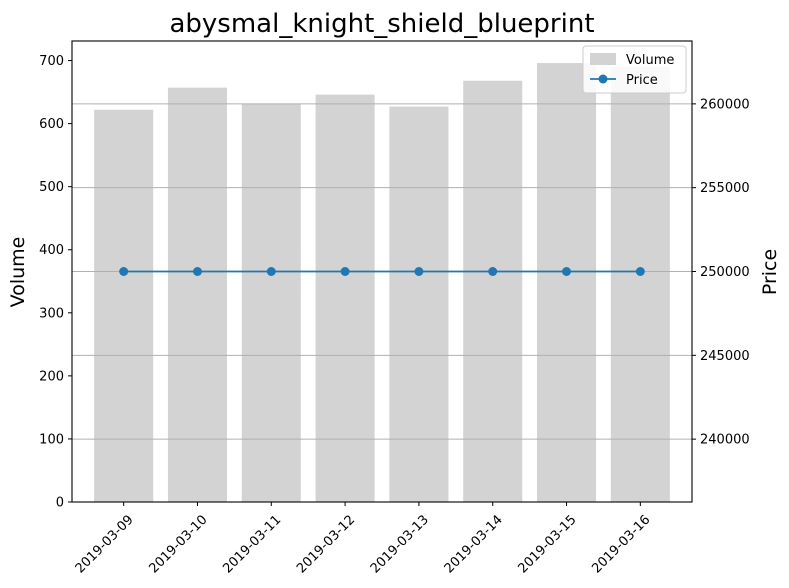 The image size is (789, 588). I want to click on price-line, so click(382, 271).